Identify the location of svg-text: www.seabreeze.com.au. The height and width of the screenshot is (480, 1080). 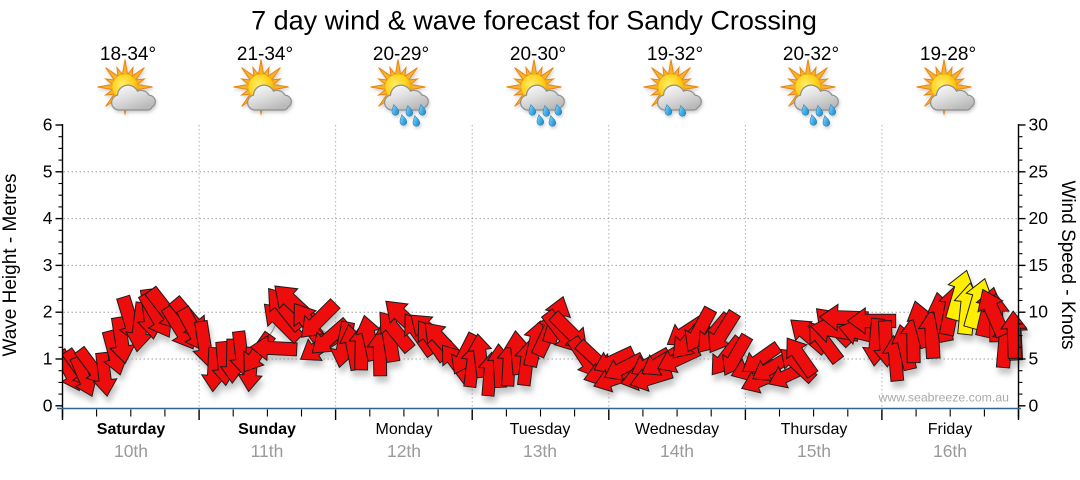
(943, 398).